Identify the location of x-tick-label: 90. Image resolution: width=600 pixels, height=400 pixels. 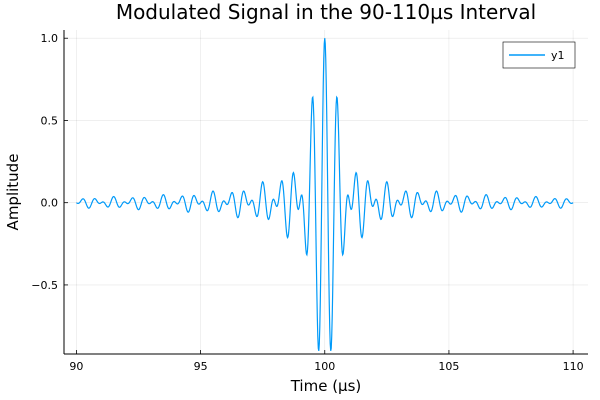
(76, 366).